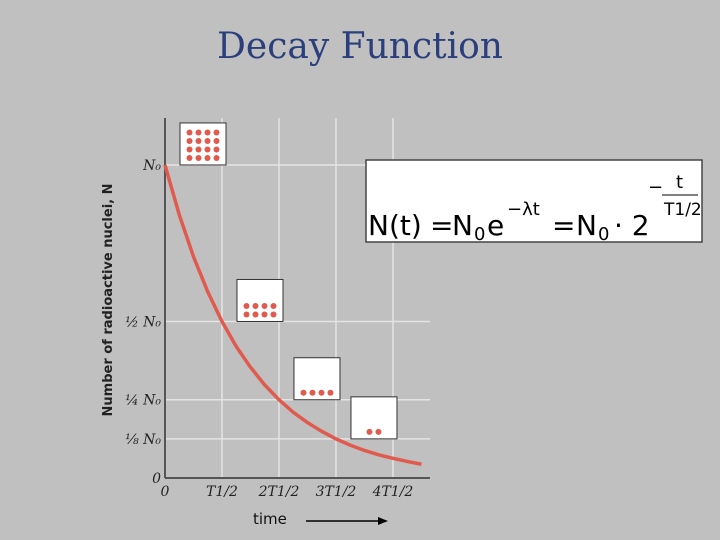 The image size is (720, 540). Describe the element at coordinates (156, 479) in the screenshot. I see `y-tick-label: 0` at that location.